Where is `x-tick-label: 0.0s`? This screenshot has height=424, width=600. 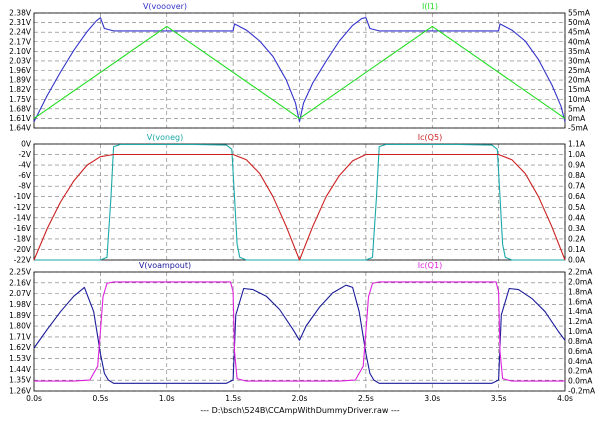
x-tick-label: 0.0s is located at coordinates (34, 398).